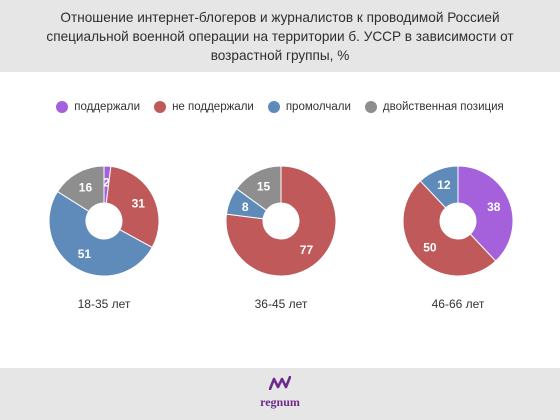  What do you see at coordinates (264, 187) in the screenshot?
I see `data-label-ambivalent: 15` at bounding box center [264, 187].